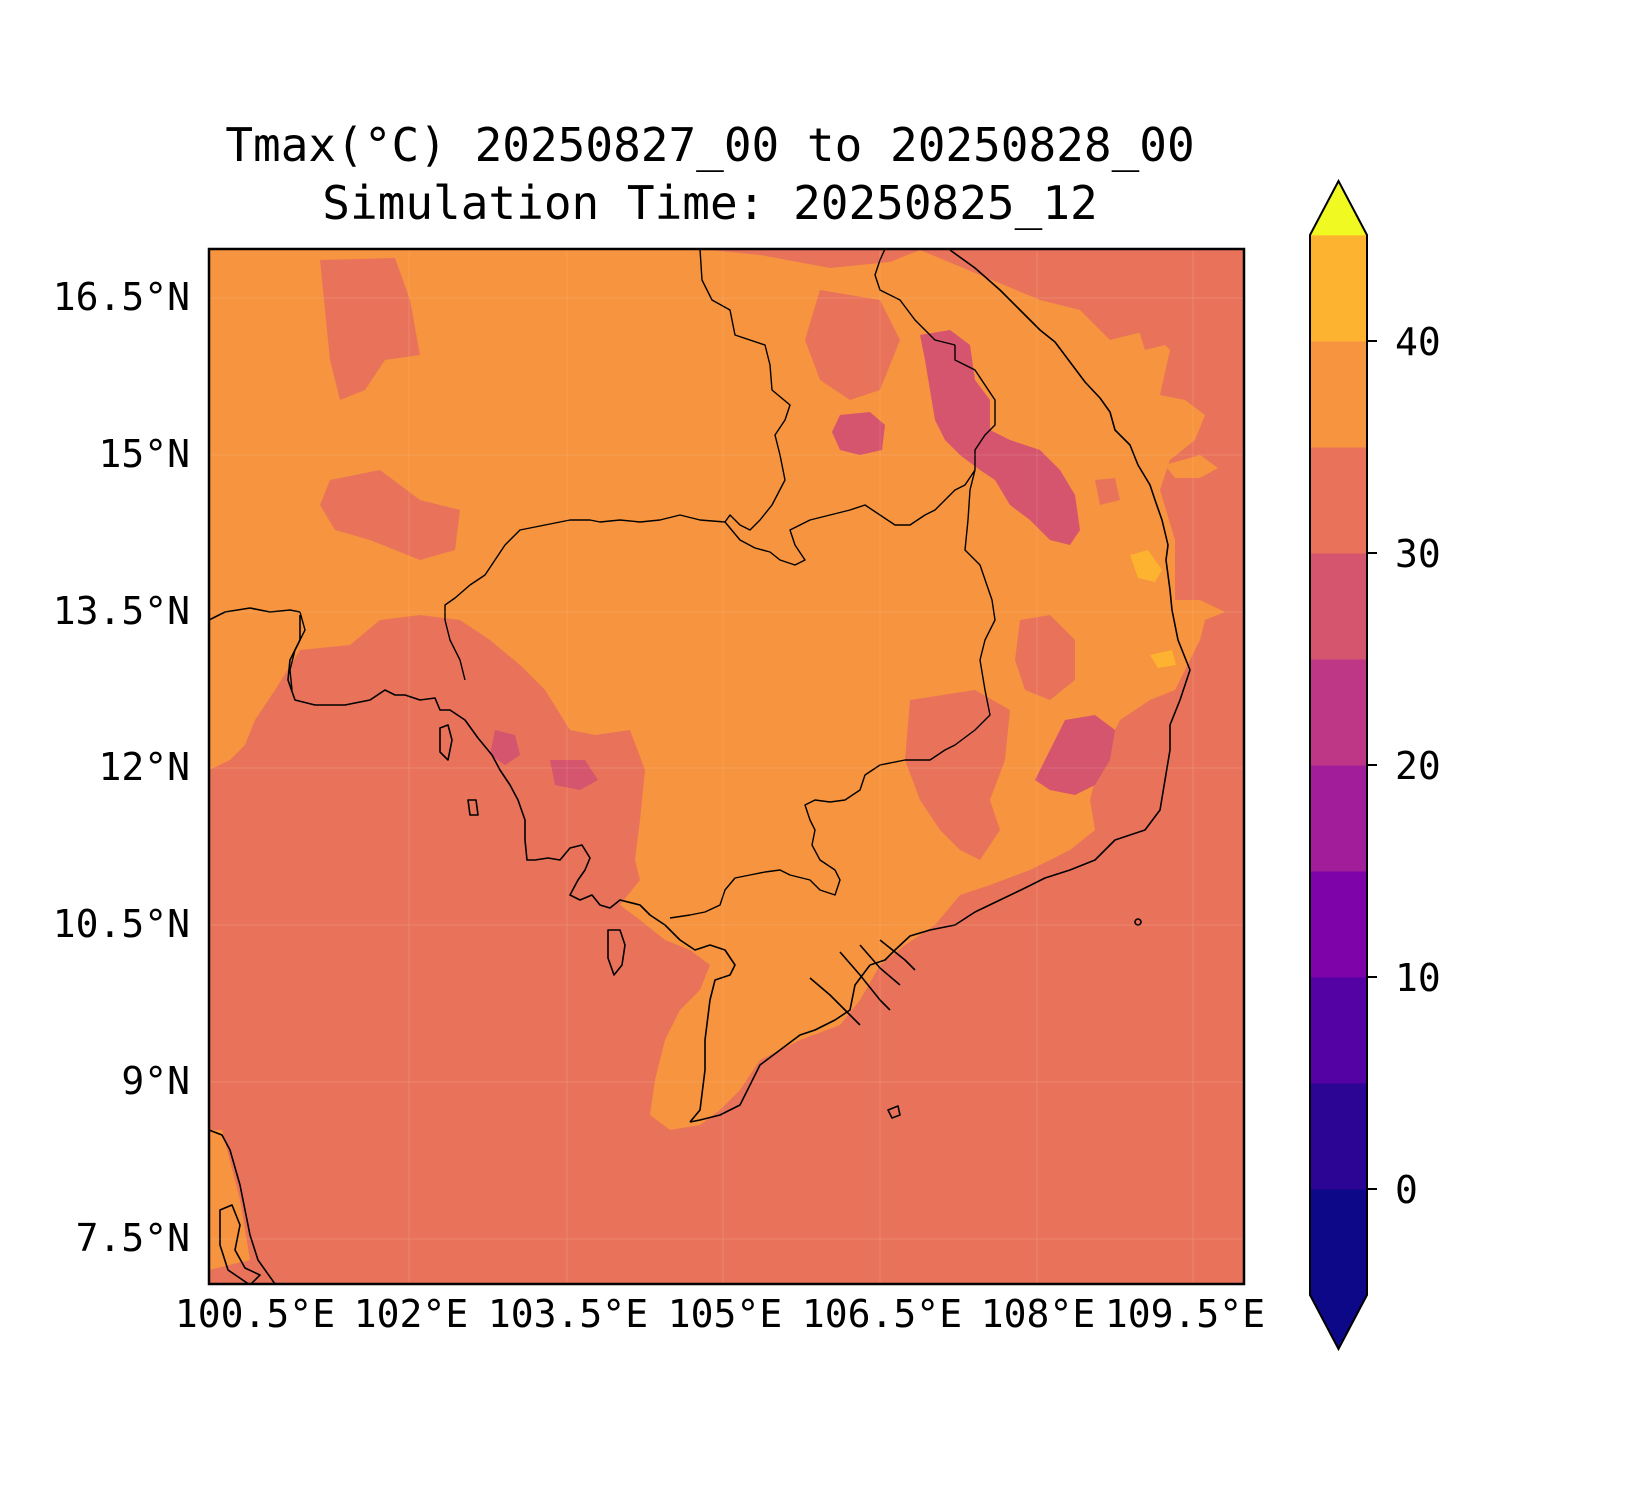 This screenshot has height=1500, width=1650. I want to click on colorbar-tick-label: 10, so click(1418, 978).